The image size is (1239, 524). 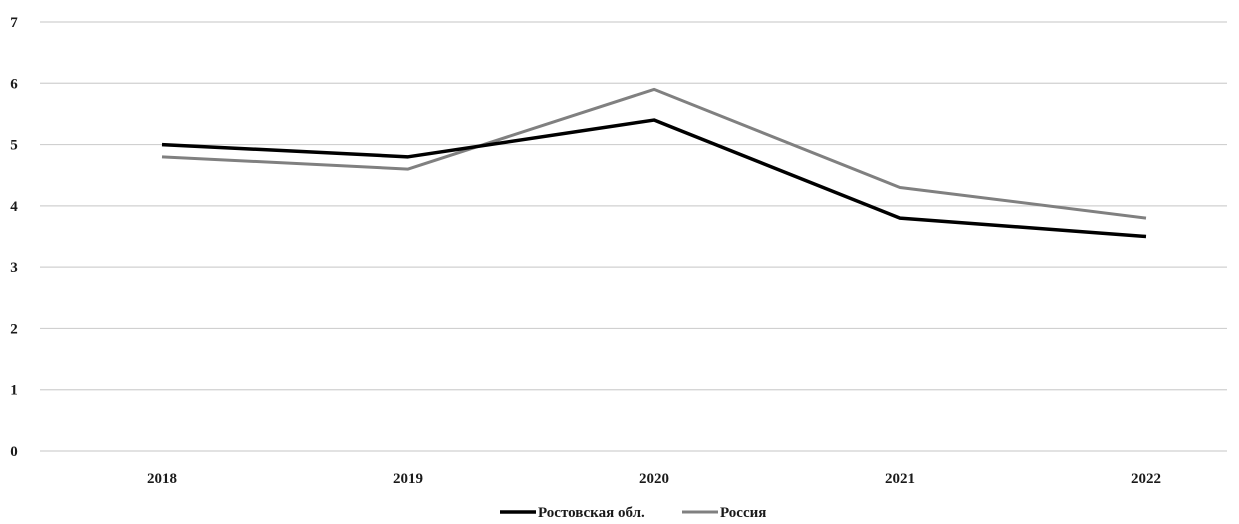 What do you see at coordinates (162, 479) in the screenshot?
I see `x-tick-label: 2018` at bounding box center [162, 479].